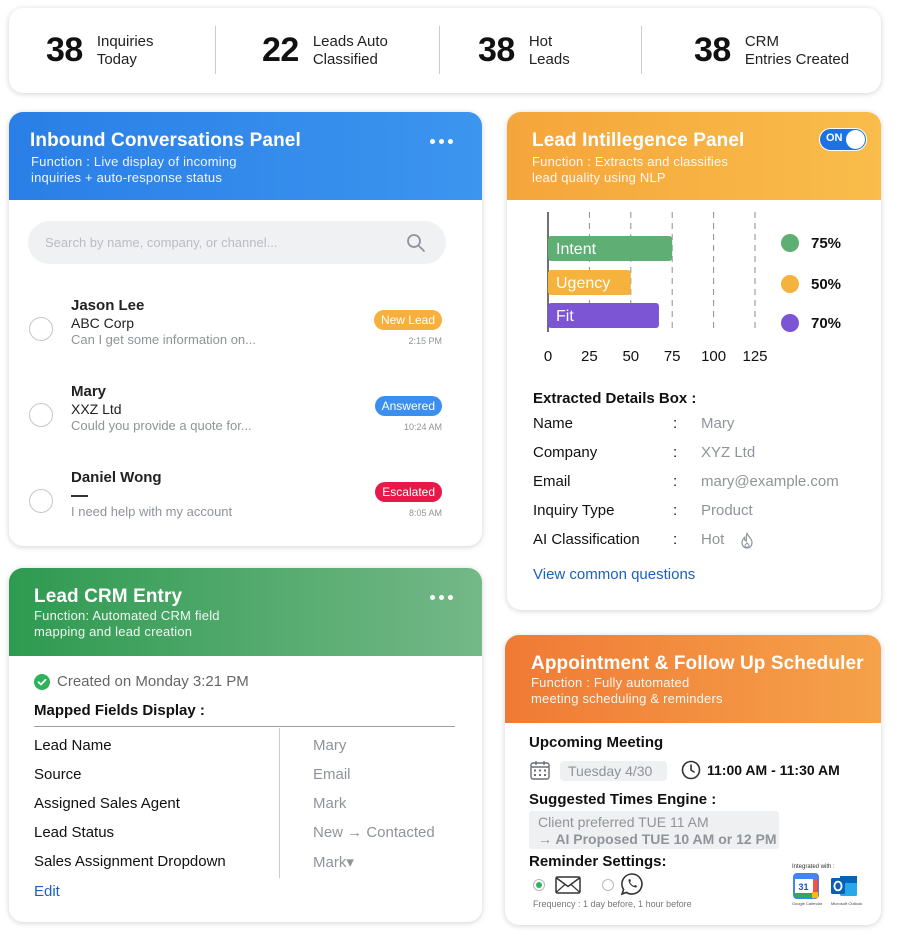  Describe the element at coordinates (540, 770) in the screenshot. I see `calendar-icon` at that location.